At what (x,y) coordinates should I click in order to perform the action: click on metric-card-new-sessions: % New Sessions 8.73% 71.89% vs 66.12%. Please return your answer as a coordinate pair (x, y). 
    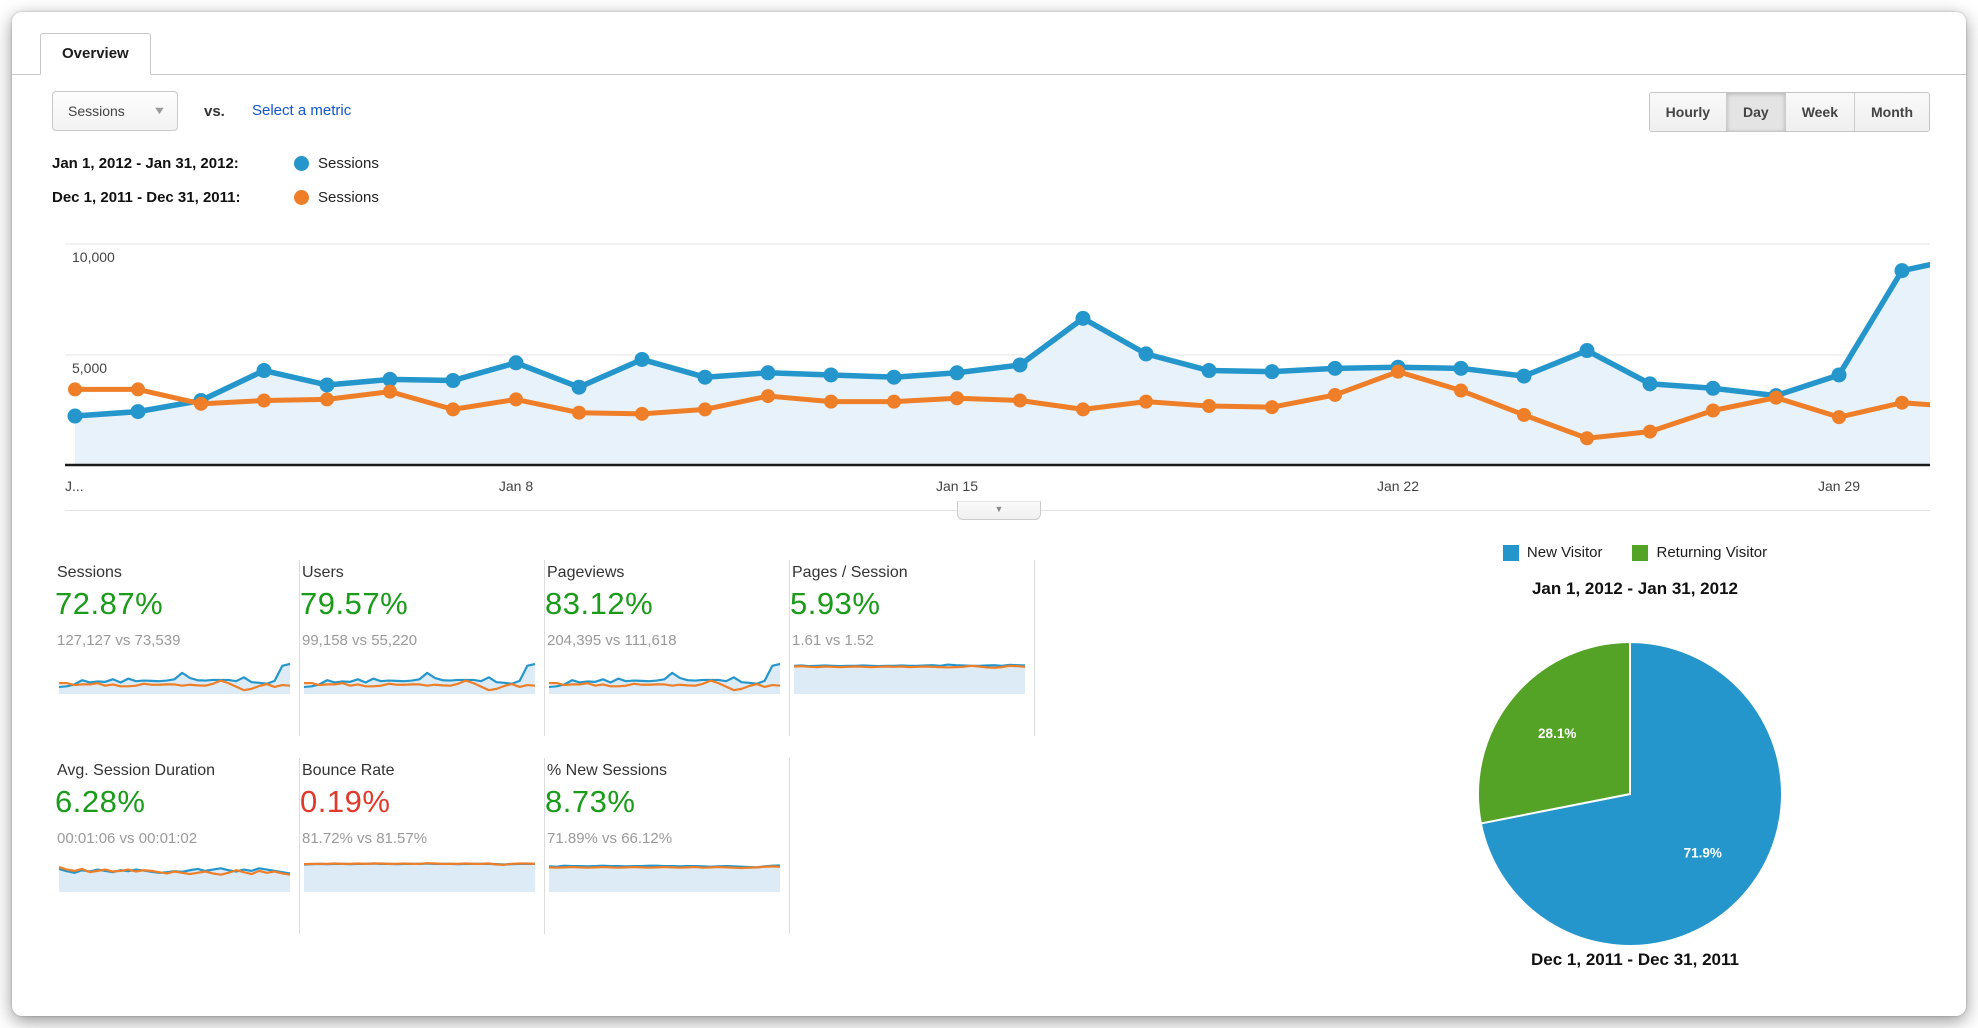
    Looking at the image, I should click on (667, 846).